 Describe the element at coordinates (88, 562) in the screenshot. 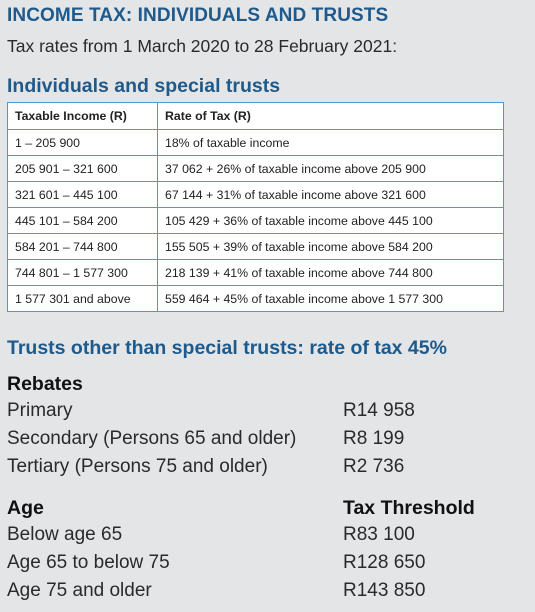

I see `threshold-label: Age 65 to below 75` at that location.